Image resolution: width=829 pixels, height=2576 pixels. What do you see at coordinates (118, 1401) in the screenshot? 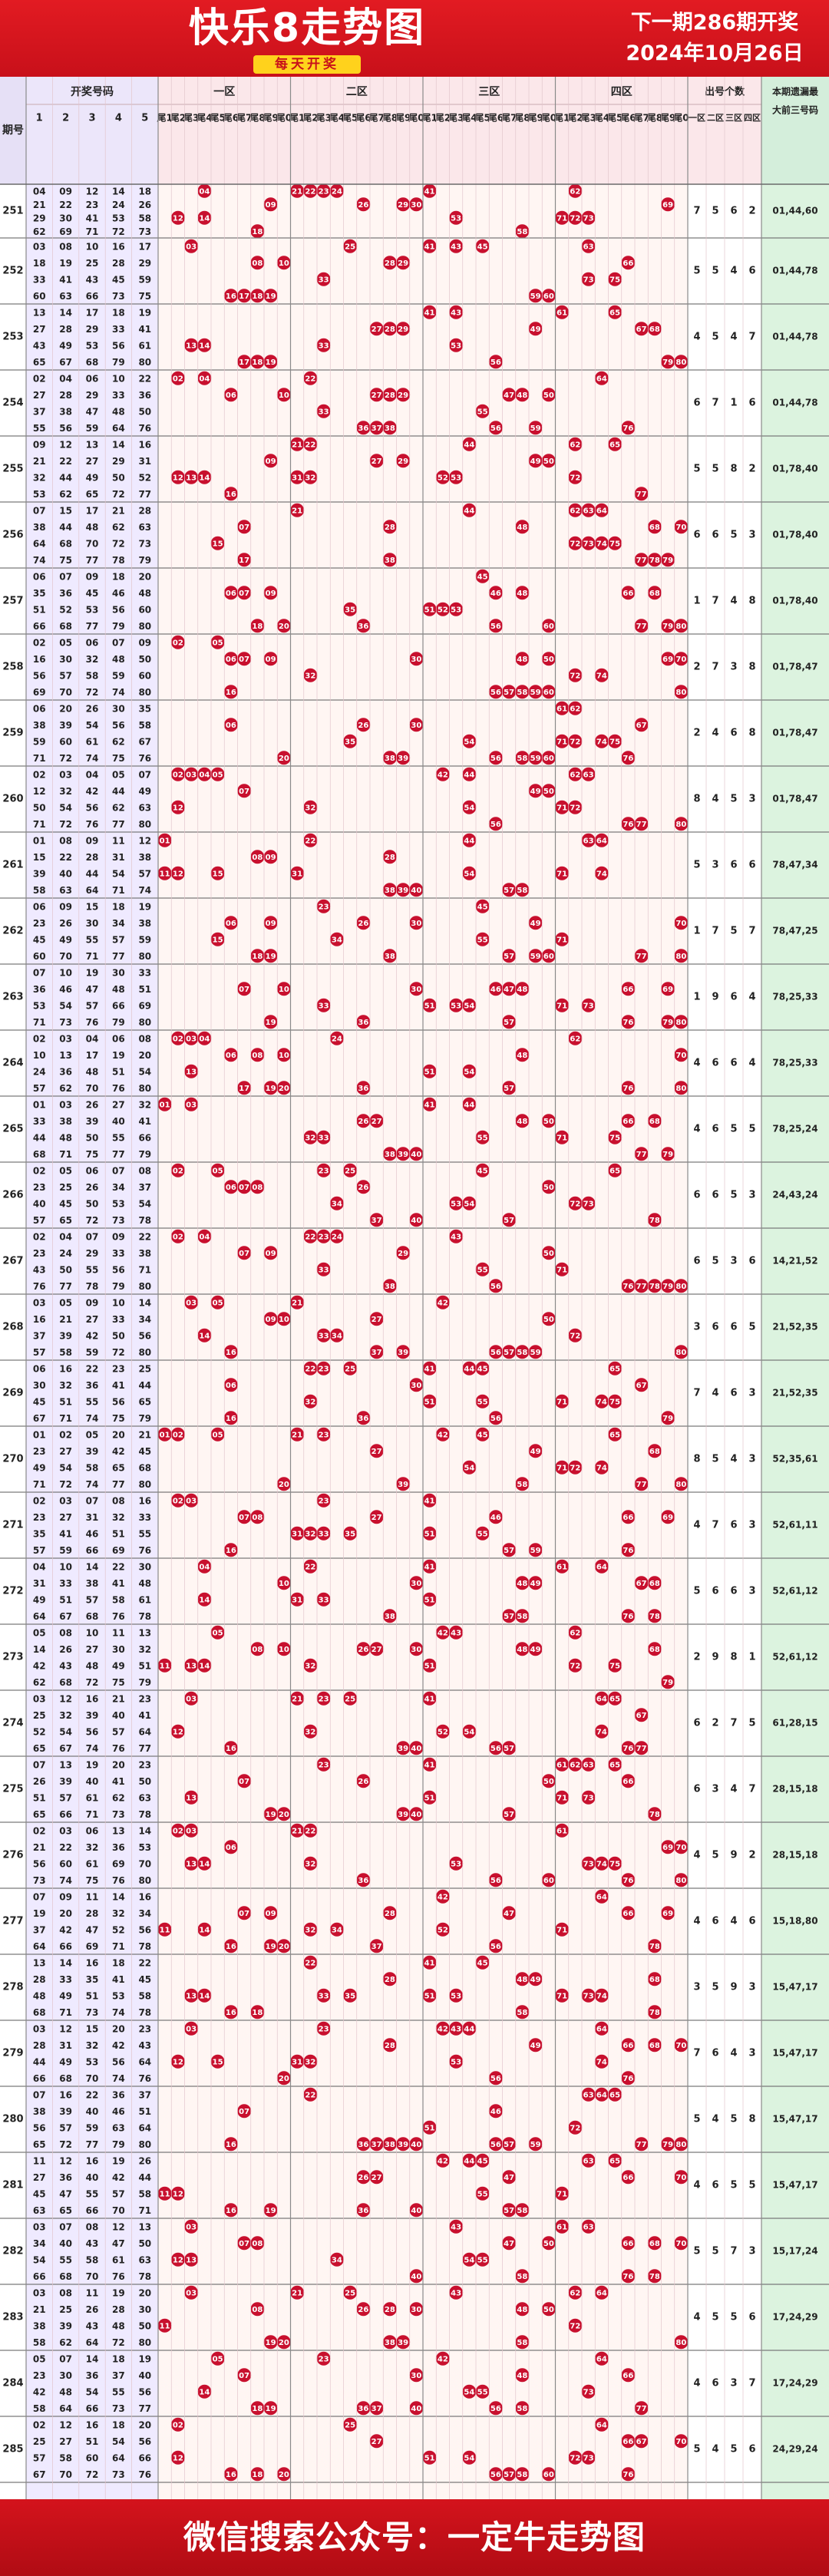
I see `drawn-number: 56` at bounding box center [118, 1401].